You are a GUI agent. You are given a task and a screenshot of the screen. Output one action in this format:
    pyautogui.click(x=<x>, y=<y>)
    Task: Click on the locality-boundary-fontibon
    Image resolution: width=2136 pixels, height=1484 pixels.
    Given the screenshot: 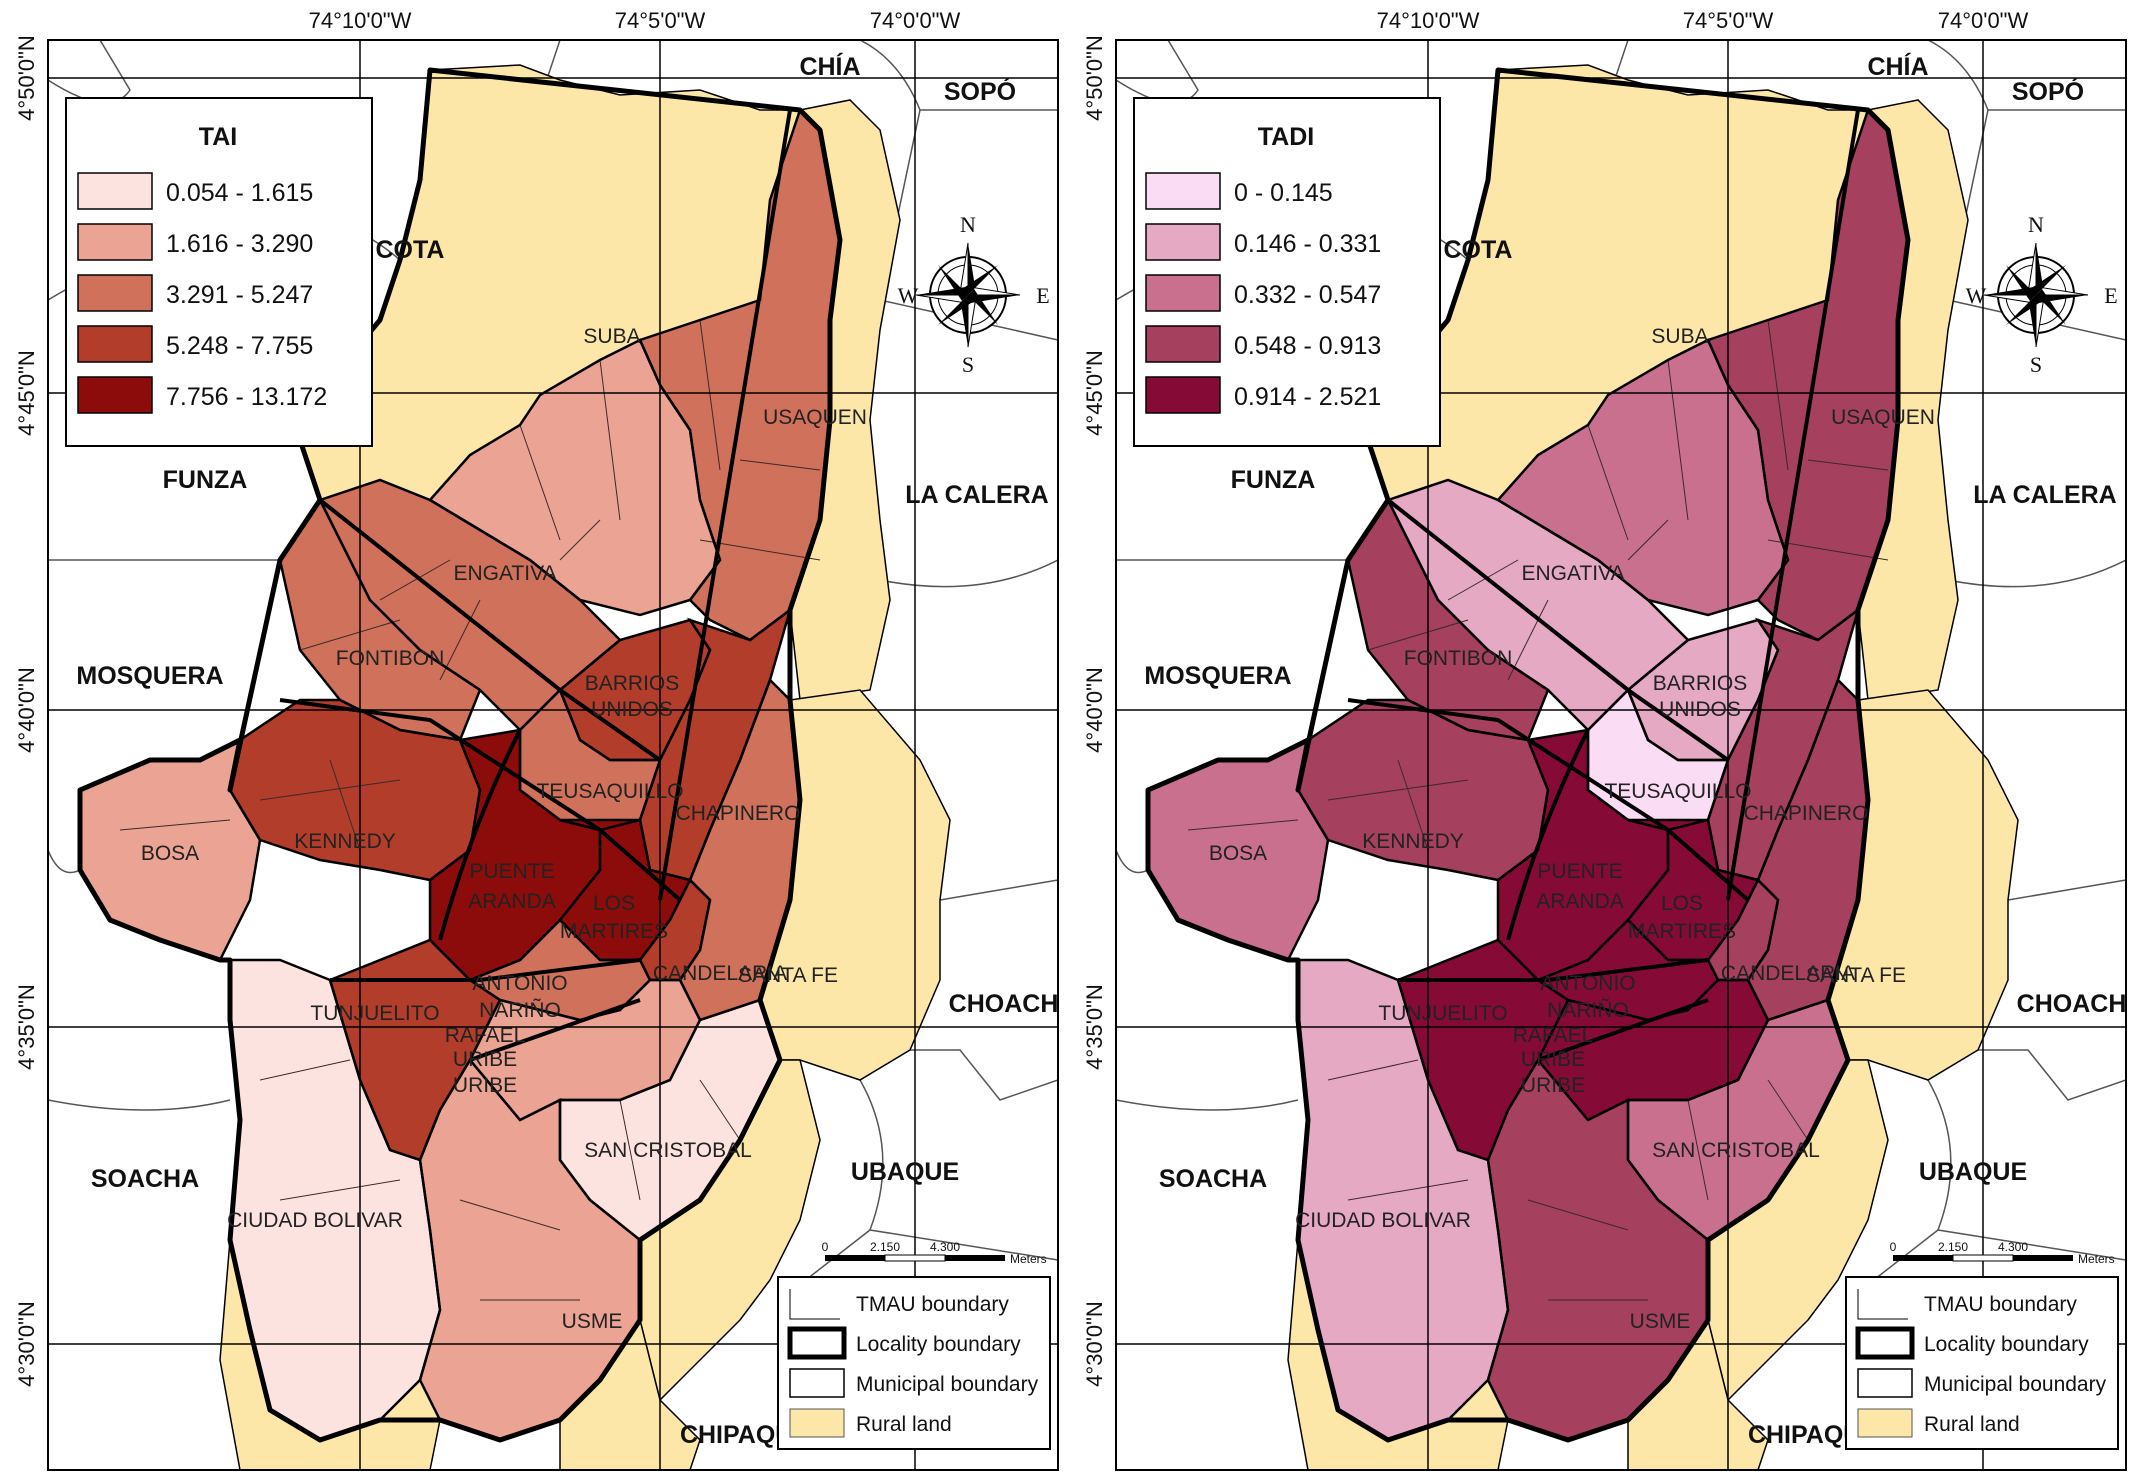 What is the action you would take?
    pyautogui.click(x=380, y=619)
    